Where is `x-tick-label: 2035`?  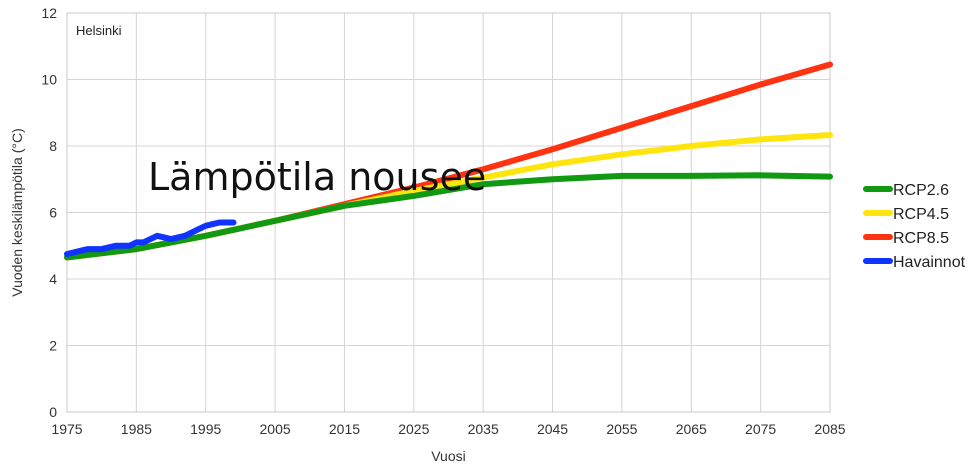 x-tick-label: 2035 is located at coordinates (483, 429).